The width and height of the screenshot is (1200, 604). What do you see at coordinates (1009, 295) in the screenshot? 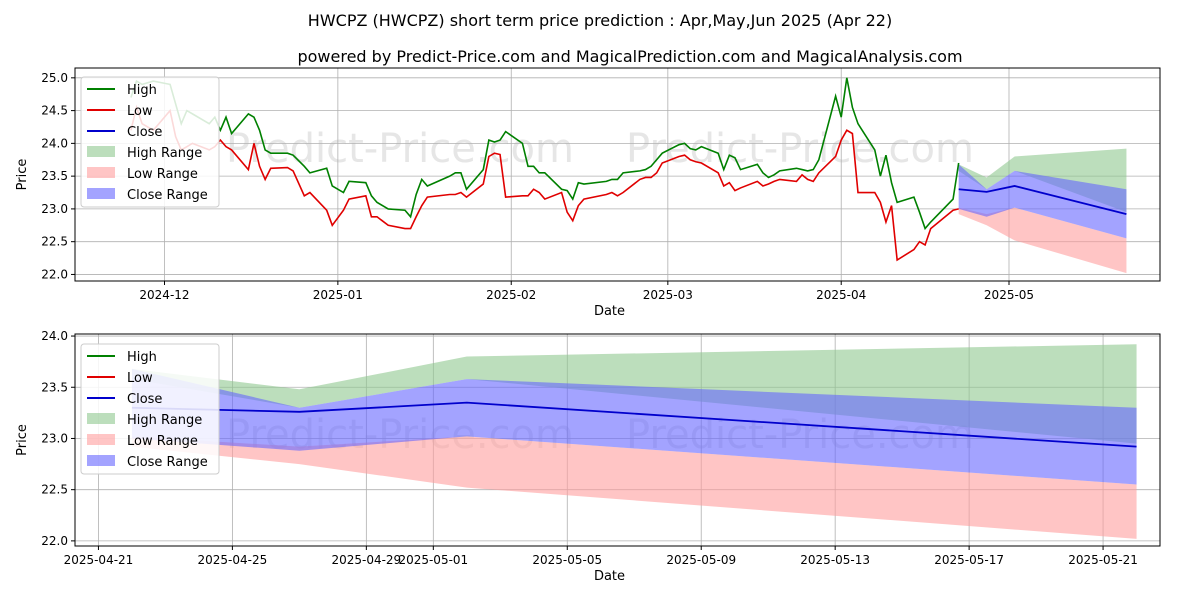
I see `x-tick-label: 2025-05` at bounding box center [1009, 295].